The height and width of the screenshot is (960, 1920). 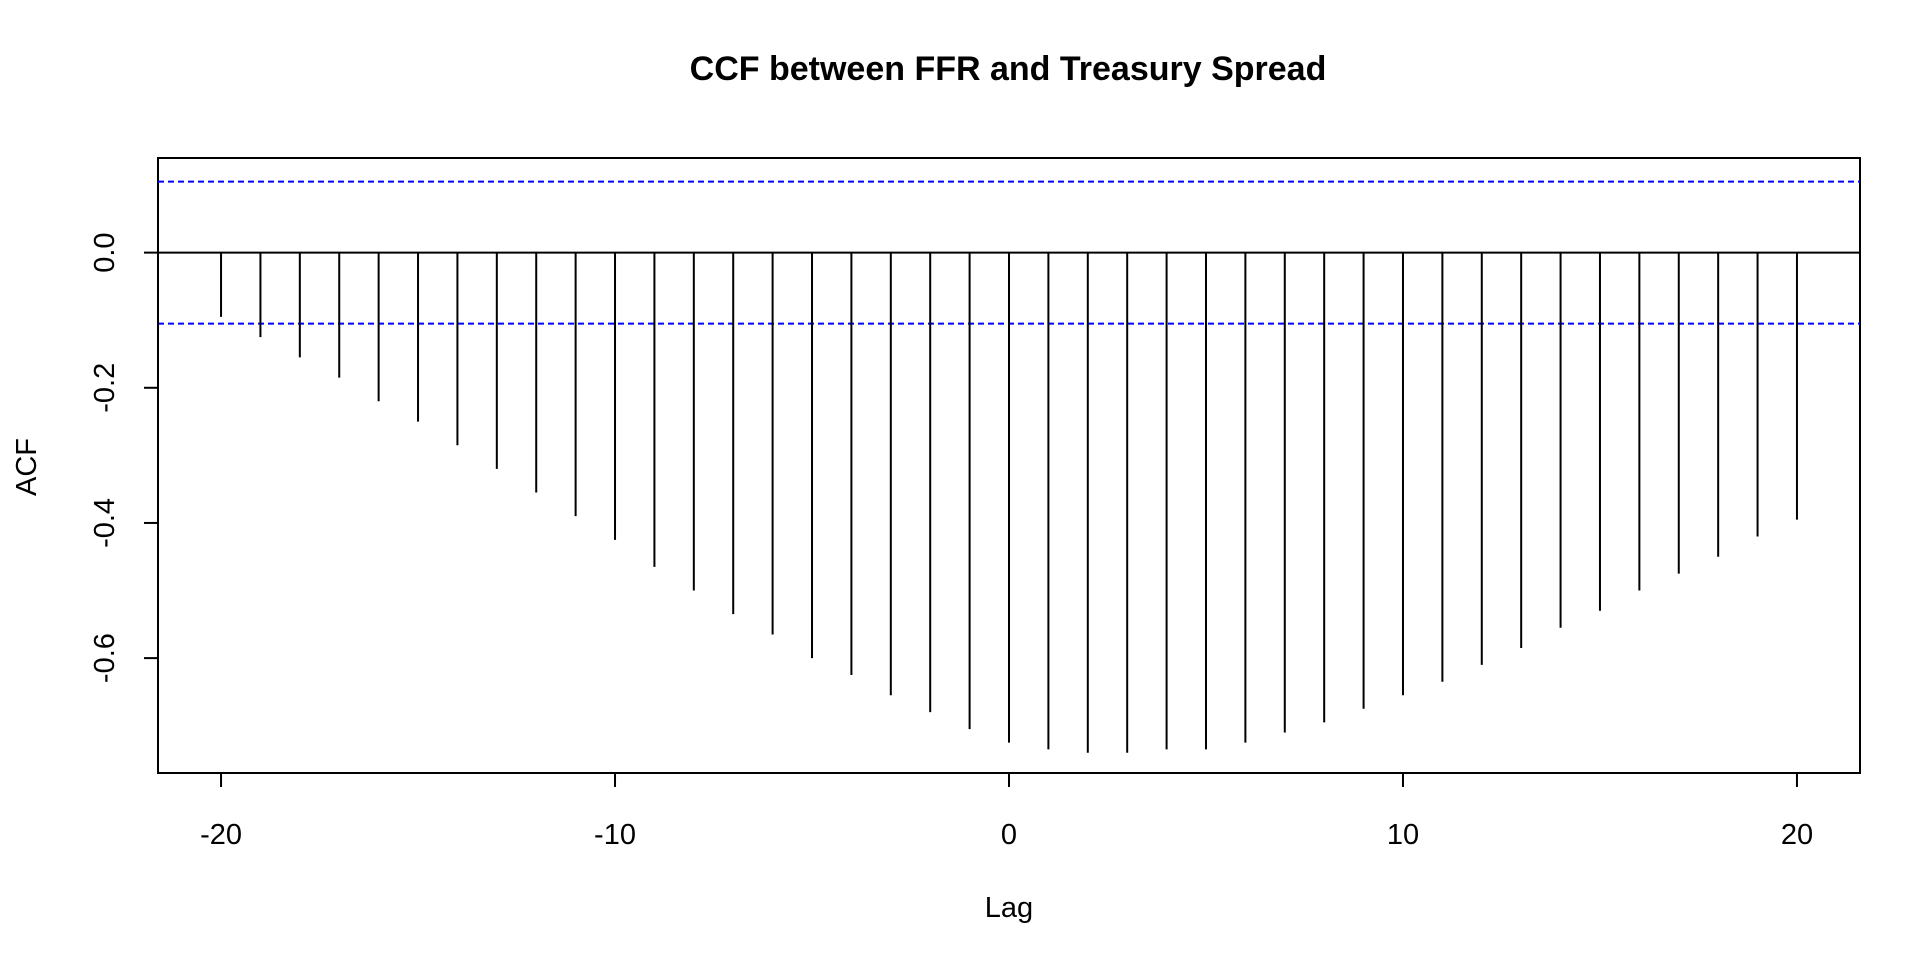 What do you see at coordinates (1009, 835) in the screenshot?
I see `x-tick-label: 0` at bounding box center [1009, 835].